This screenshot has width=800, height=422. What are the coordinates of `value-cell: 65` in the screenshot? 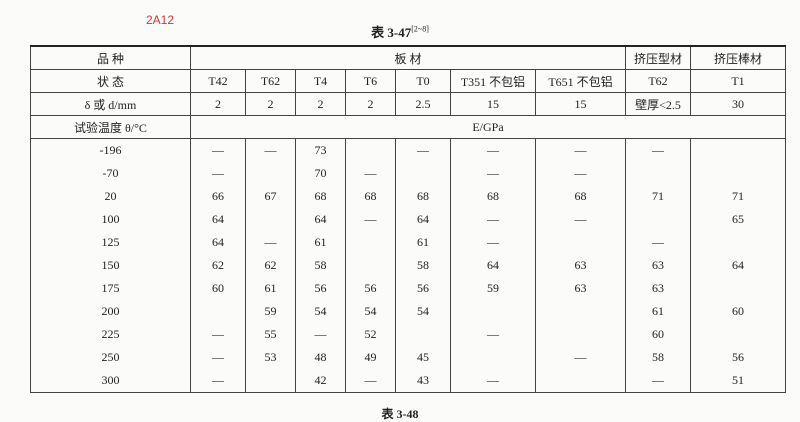 It's located at (738, 219).